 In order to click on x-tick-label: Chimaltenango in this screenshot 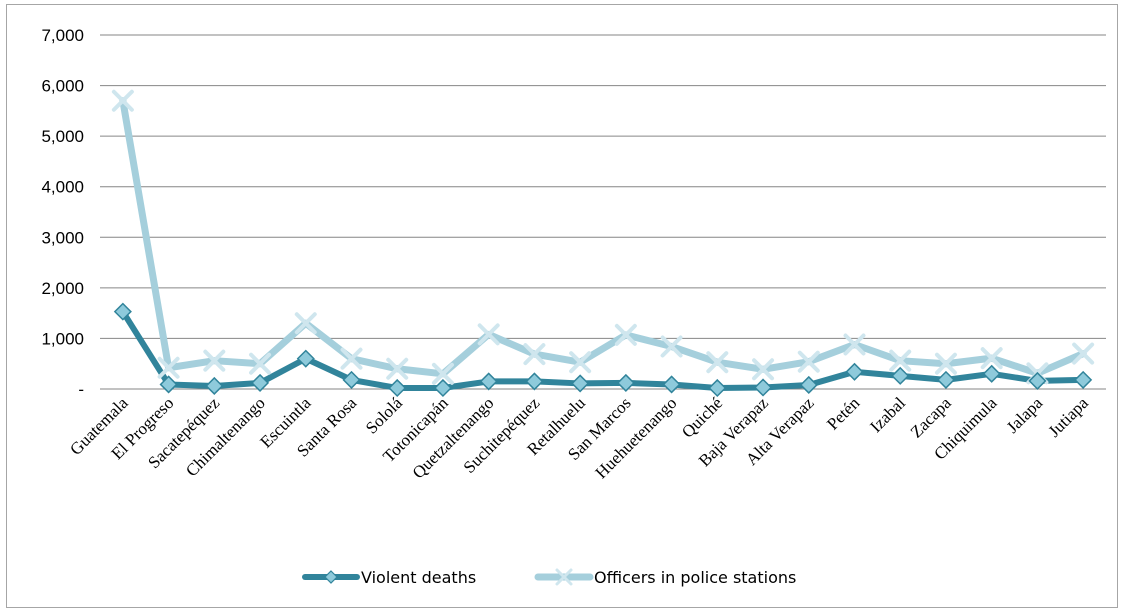, I will do `click(225, 436)`.